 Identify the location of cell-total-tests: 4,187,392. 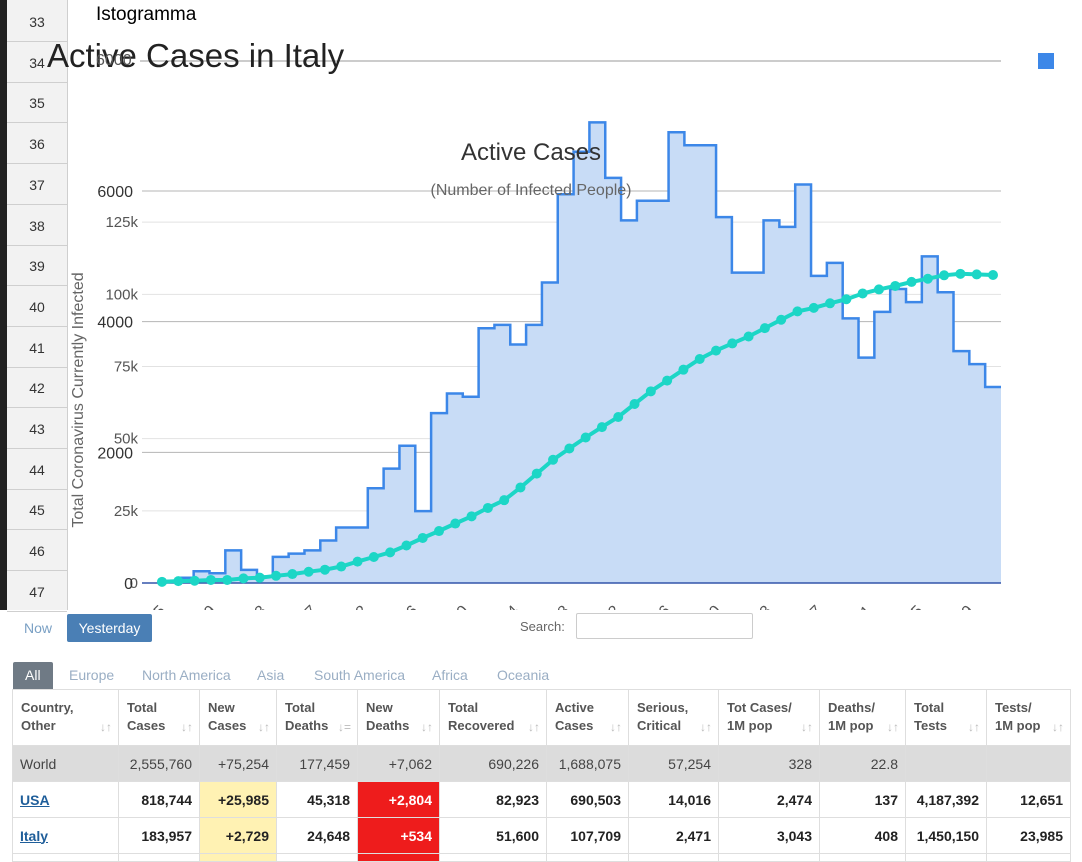
(946, 799).